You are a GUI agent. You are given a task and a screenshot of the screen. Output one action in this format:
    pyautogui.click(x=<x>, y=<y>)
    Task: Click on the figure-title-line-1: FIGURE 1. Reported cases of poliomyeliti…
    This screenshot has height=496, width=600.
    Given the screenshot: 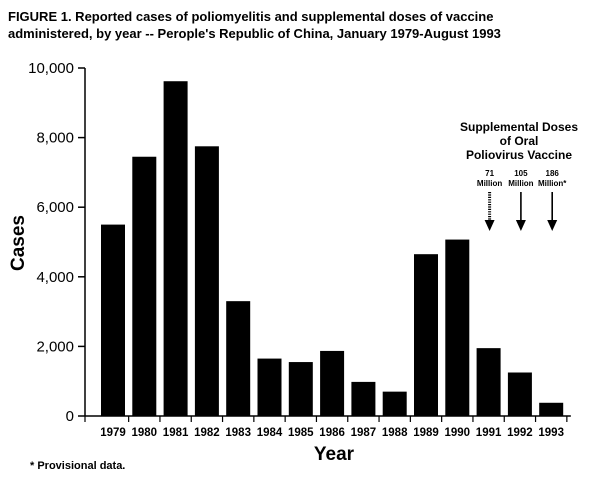 What is the action you would take?
    pyautogui.click(x=251, y=16)
    